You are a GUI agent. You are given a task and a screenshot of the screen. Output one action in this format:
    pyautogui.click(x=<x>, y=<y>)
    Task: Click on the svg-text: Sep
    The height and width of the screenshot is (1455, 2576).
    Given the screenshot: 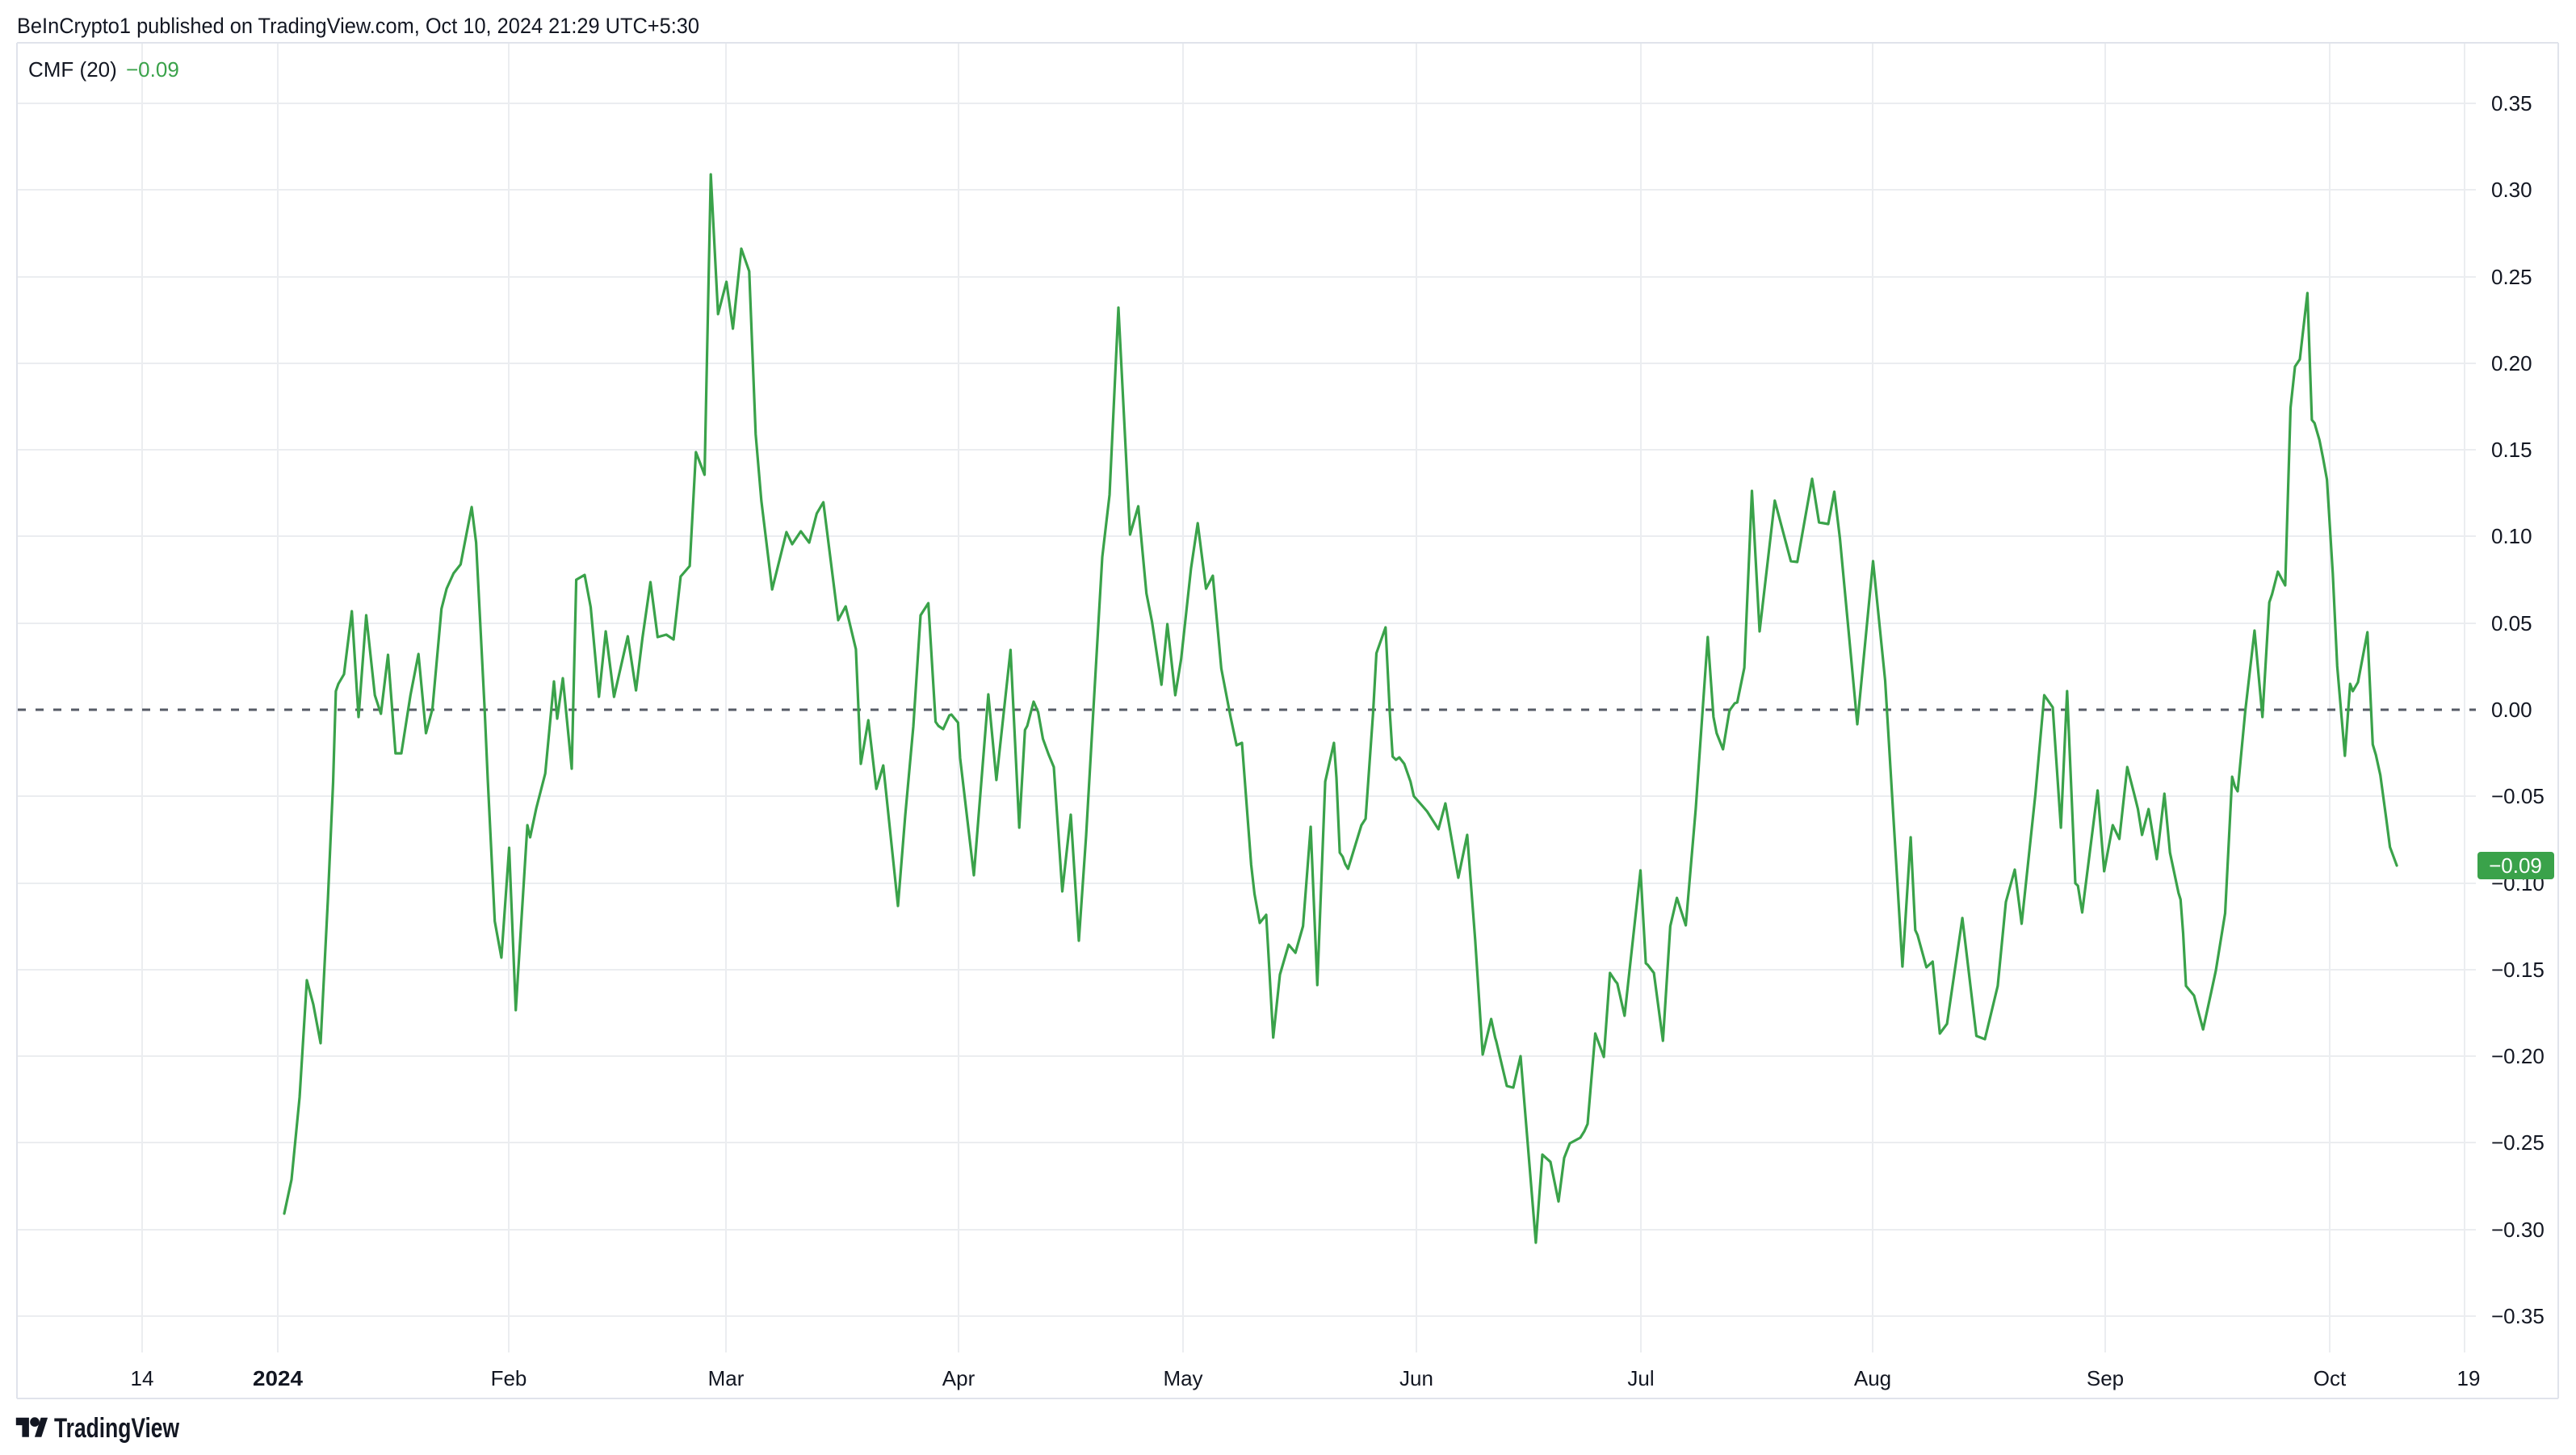 What is the action you would take?
    pyautogui.click(x=2105, y=1378)
    